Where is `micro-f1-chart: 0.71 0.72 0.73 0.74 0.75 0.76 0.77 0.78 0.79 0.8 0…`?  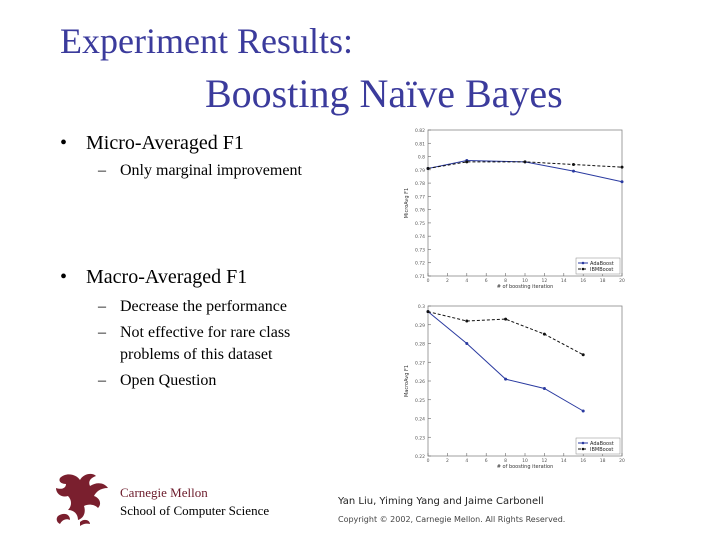
micro-f1-chart: 0.71 0.72 0.73 0.74 0.75 0.76 0.77 0.78 0.79 0.8 0… is located at coordinates (514, 209).